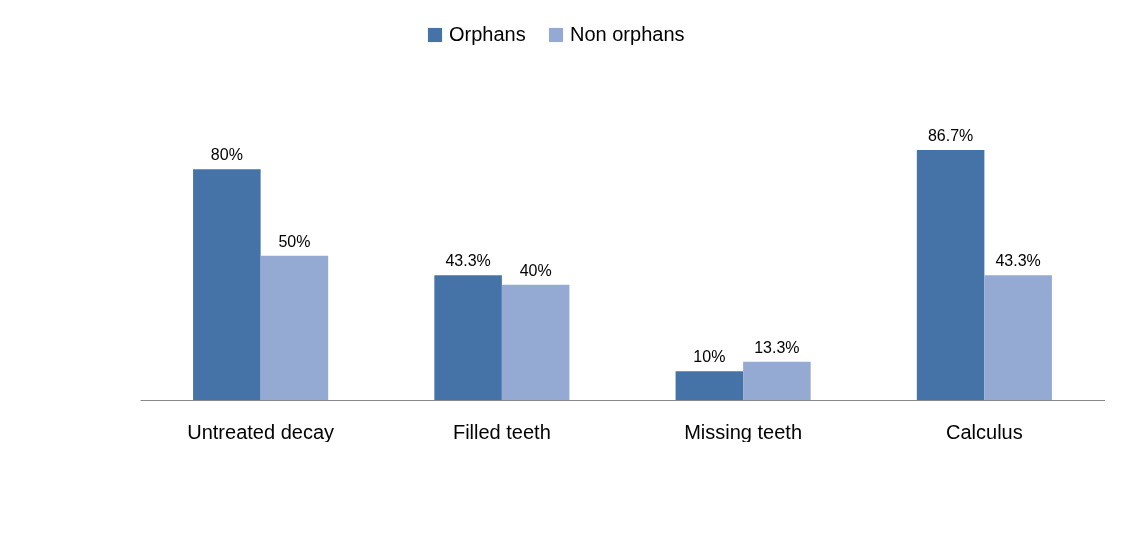 Image resolution: width=1144 pixels, height=533 pixels. Describe the element at coordinates (261, 431) in the screenshot. I see `x-tick-label: Untreated decay` at that location.